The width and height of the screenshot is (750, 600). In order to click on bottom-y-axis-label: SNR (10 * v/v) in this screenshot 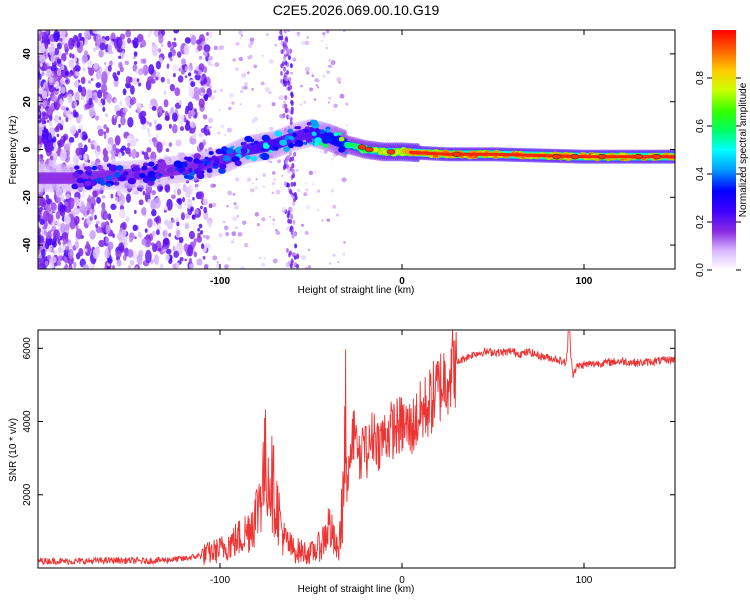, I will do `click(13, 450)`.